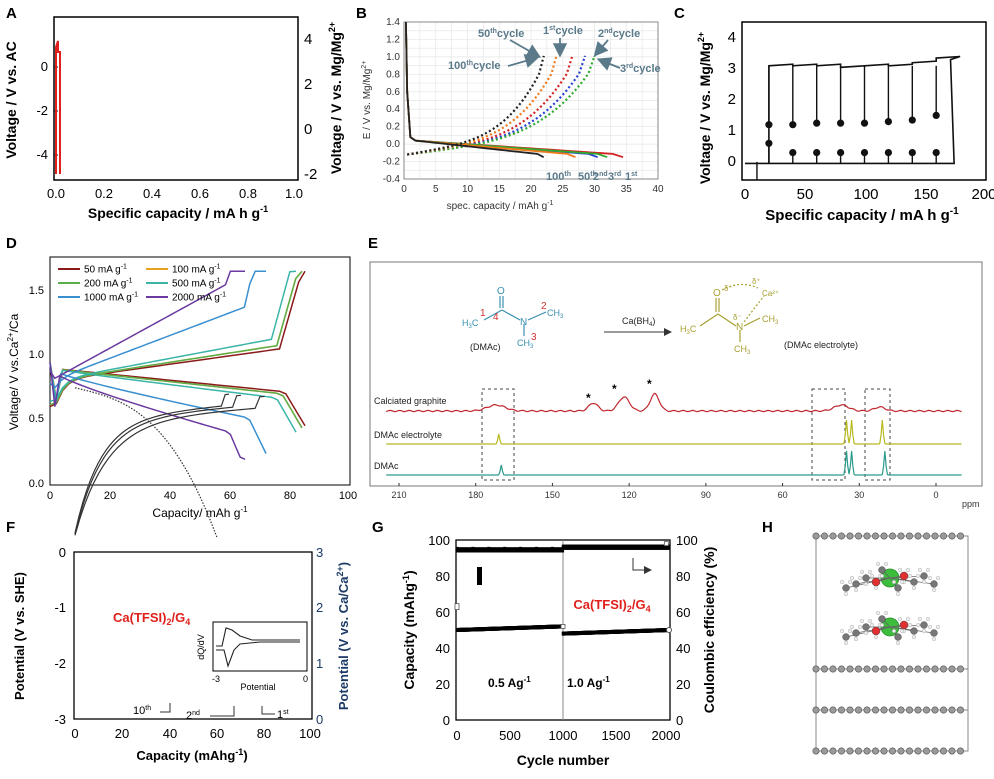 The image size is (994, 779). Describe the element at coordinates (552, 28) in the screenshot. I see `label-1-sup: st` at that location.